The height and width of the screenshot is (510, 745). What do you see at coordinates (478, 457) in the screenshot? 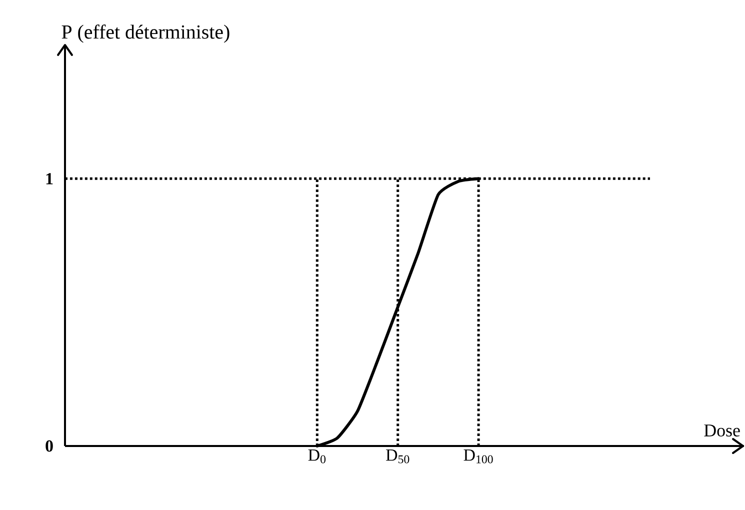
I see `x-tick-label: D$_{100}$` at bounding box center [478, 457].